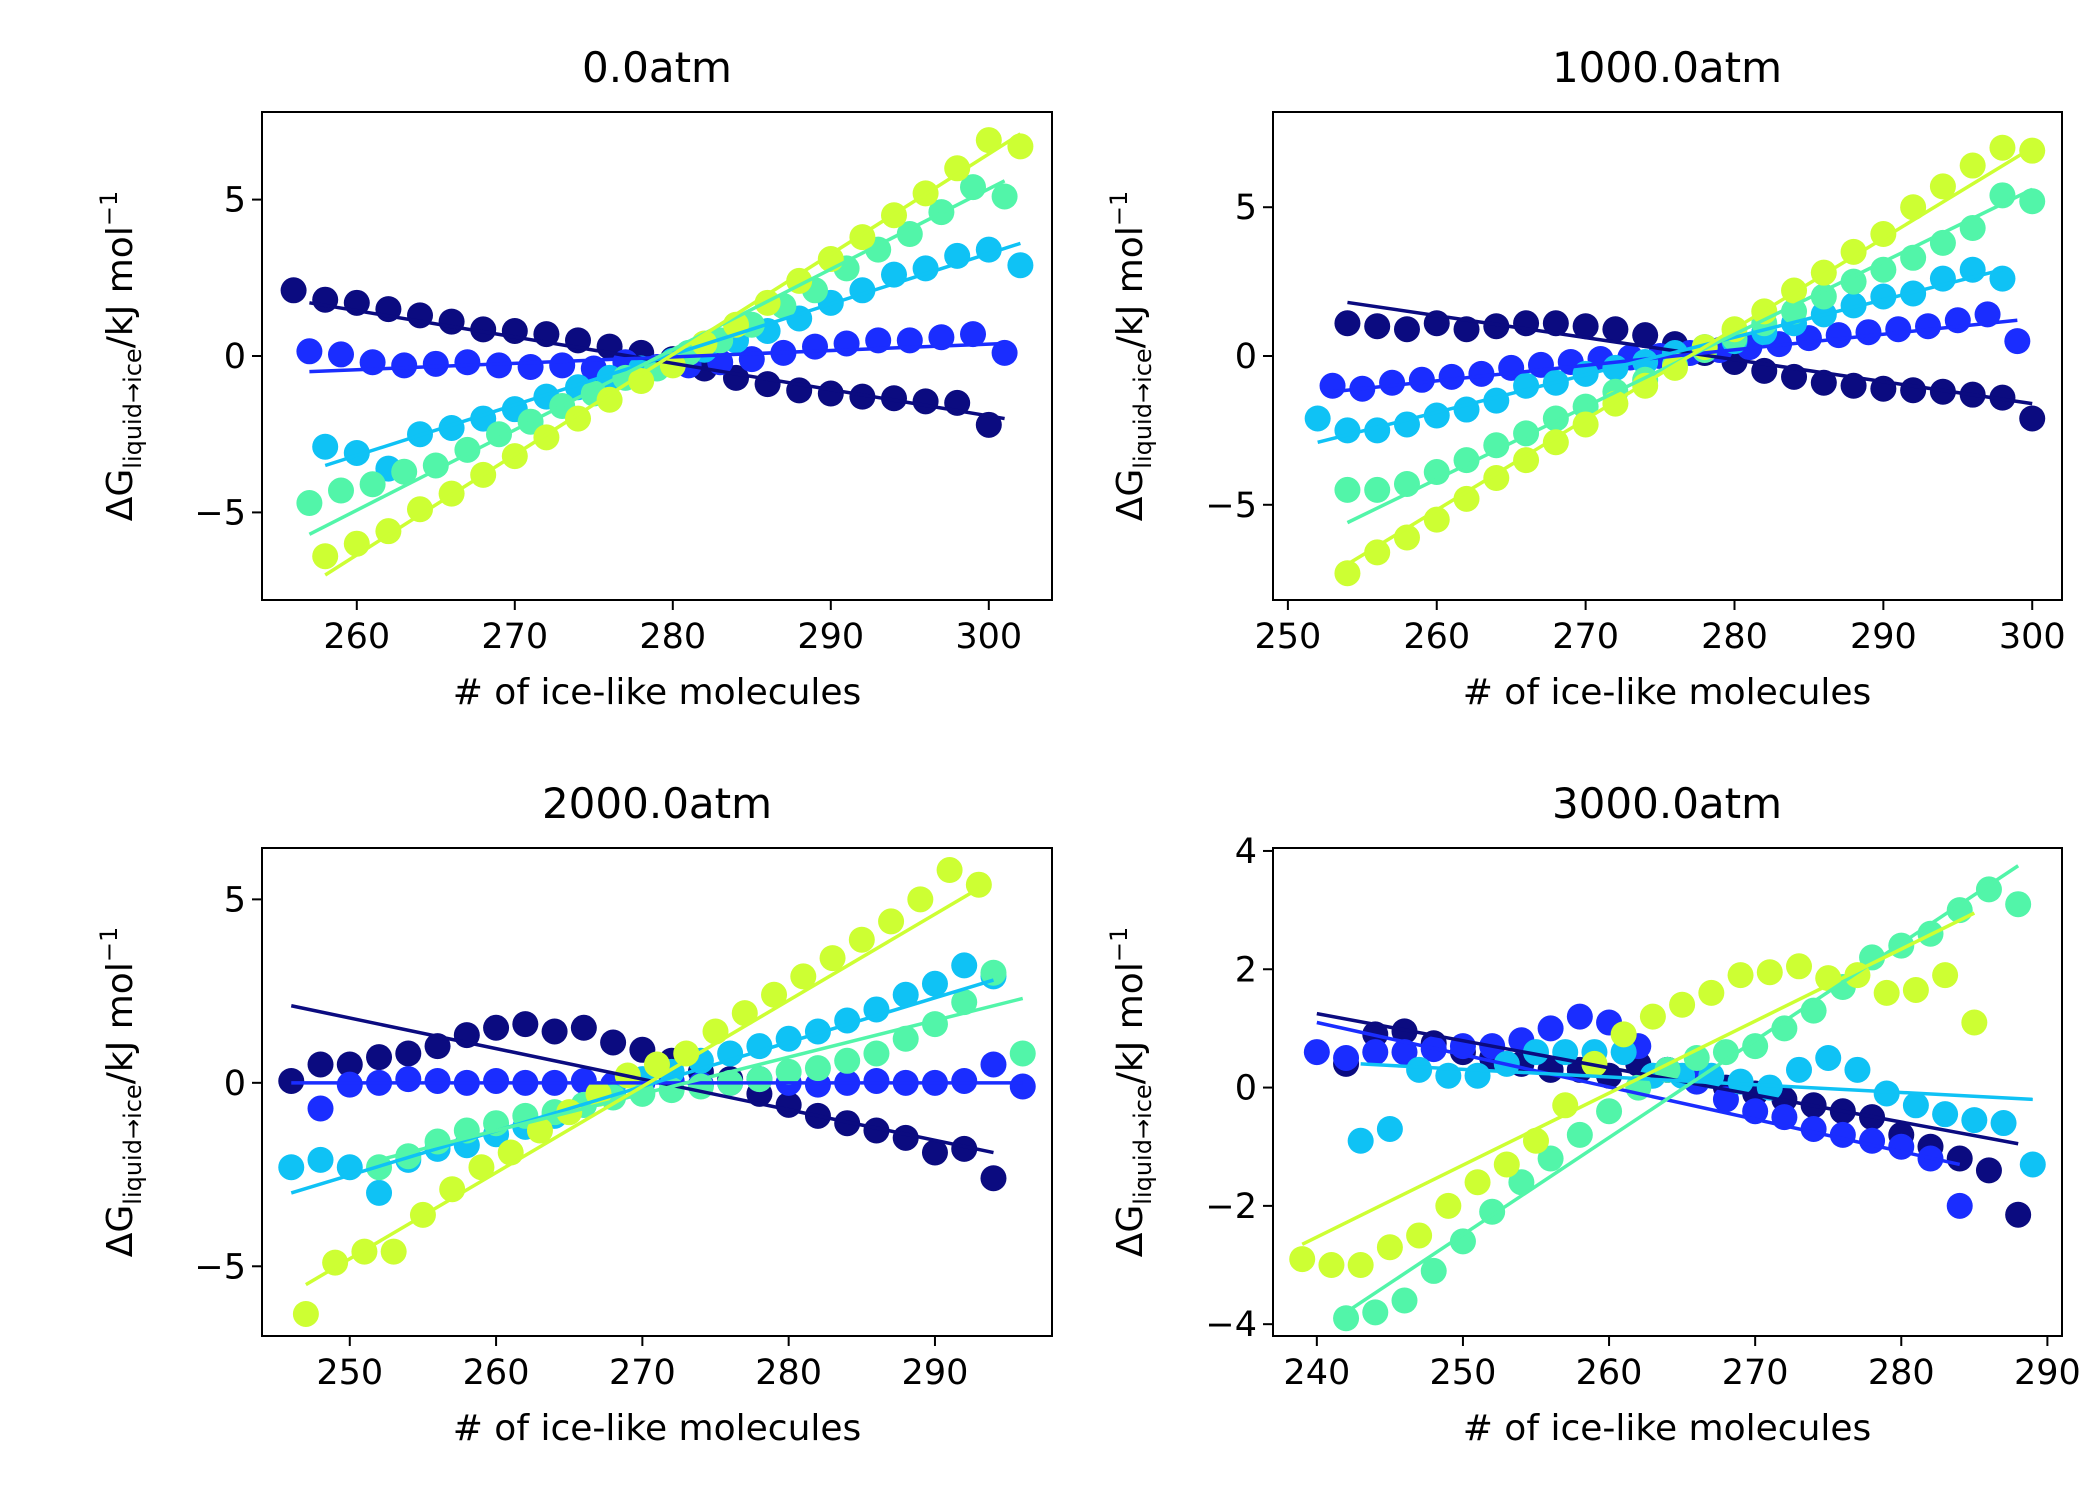 This screenshot has height=1500, width=2100. Describe the element at coordinates (1463, 1373) in the screenshot. I see `x-tick-label: 250` at that location.